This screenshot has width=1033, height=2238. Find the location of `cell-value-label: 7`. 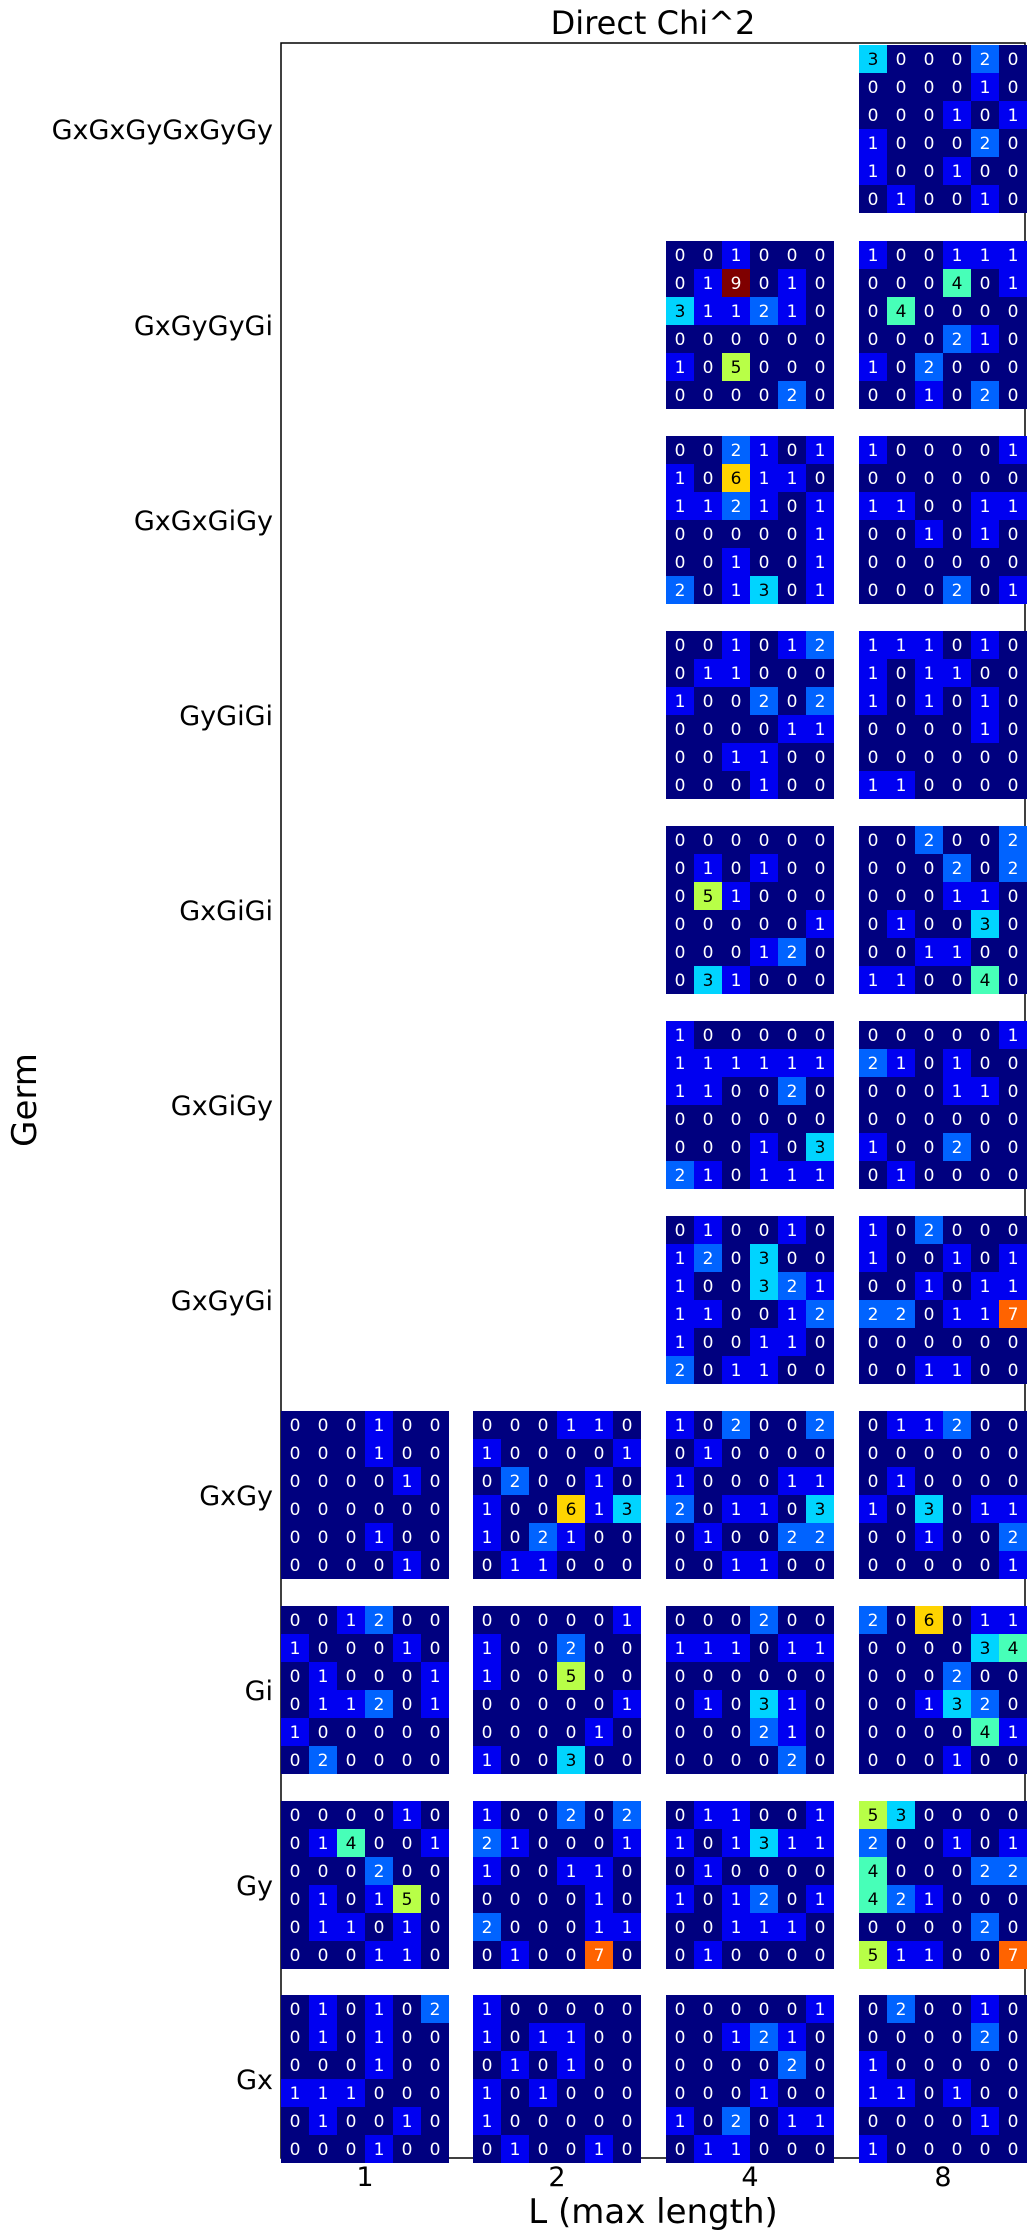

cell-value-label: 7 is located at coordinates (599, 1956).